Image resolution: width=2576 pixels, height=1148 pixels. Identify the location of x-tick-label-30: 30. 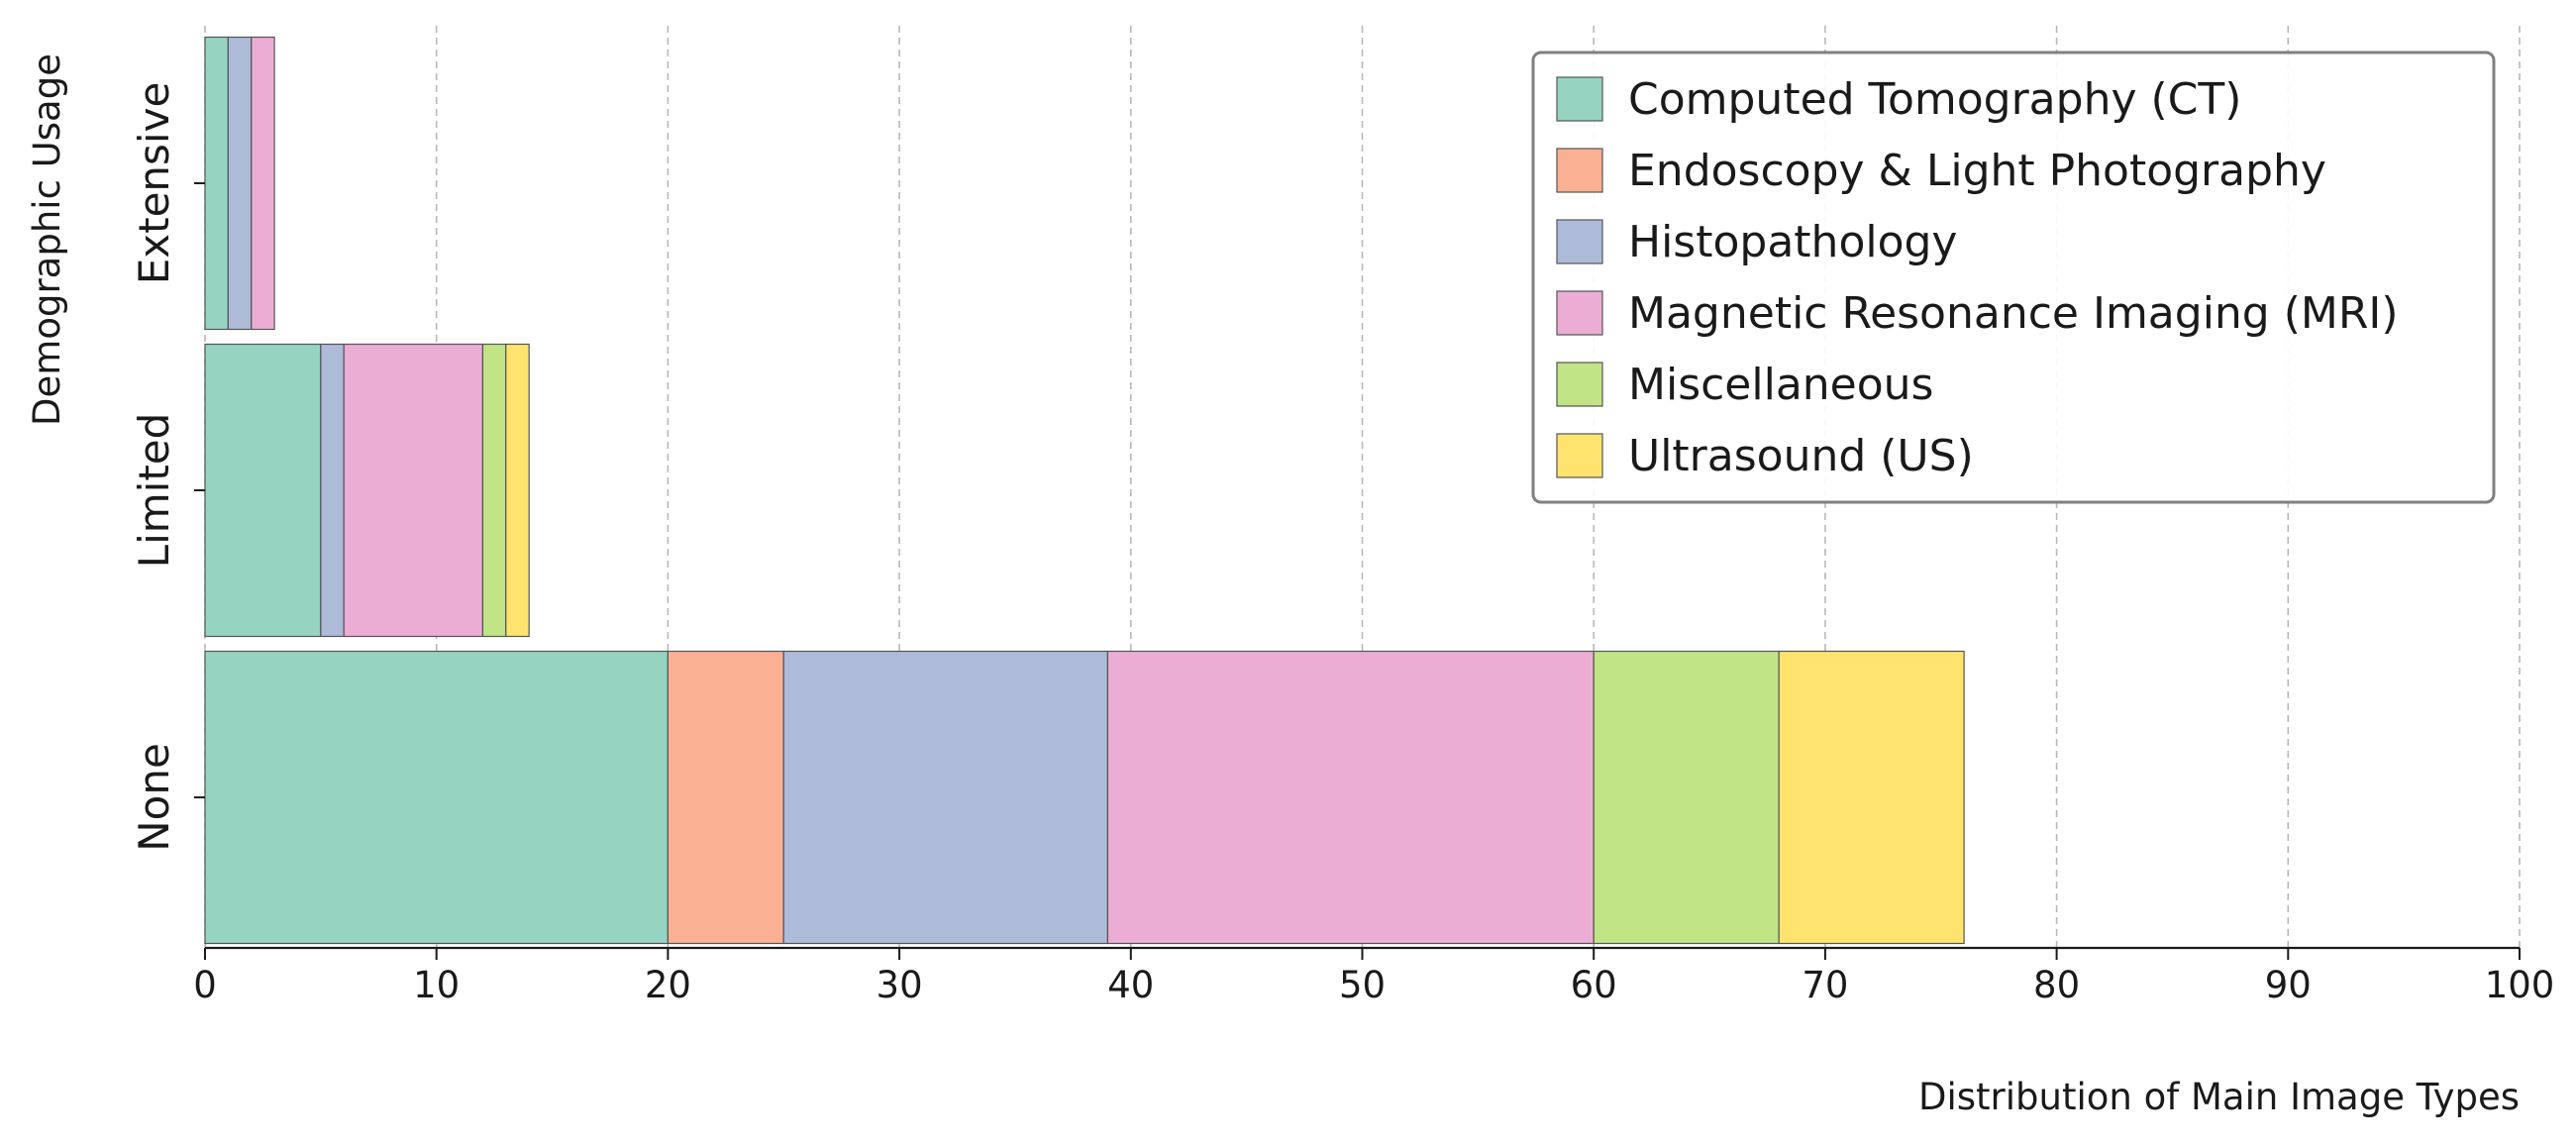
(899, 985).